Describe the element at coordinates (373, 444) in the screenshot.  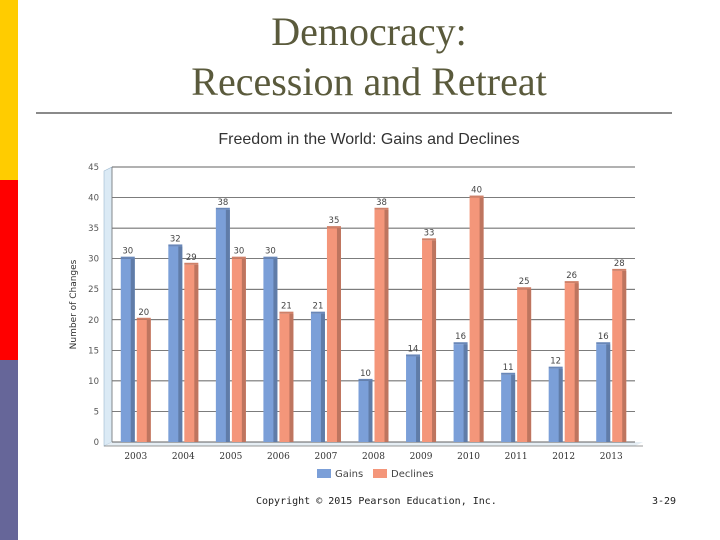
I see `plot-floor` at that location.